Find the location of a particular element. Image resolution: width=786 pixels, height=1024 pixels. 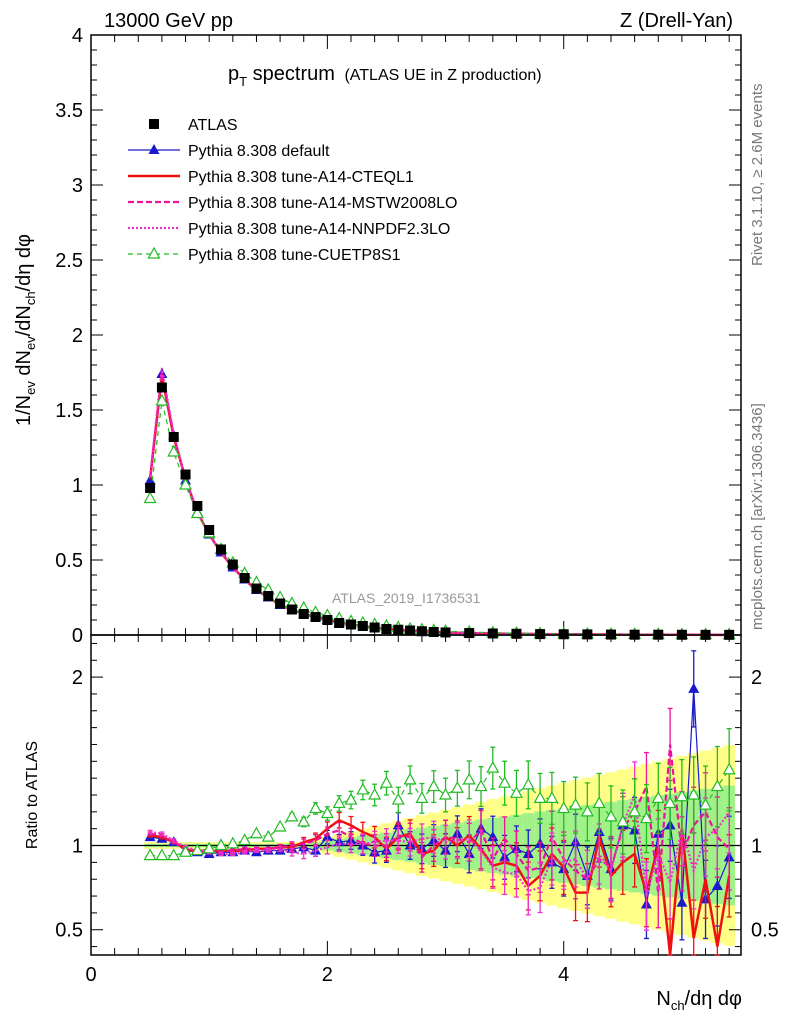

header-right: Z (Drell-Yan) is located at coordinates (676, 21).